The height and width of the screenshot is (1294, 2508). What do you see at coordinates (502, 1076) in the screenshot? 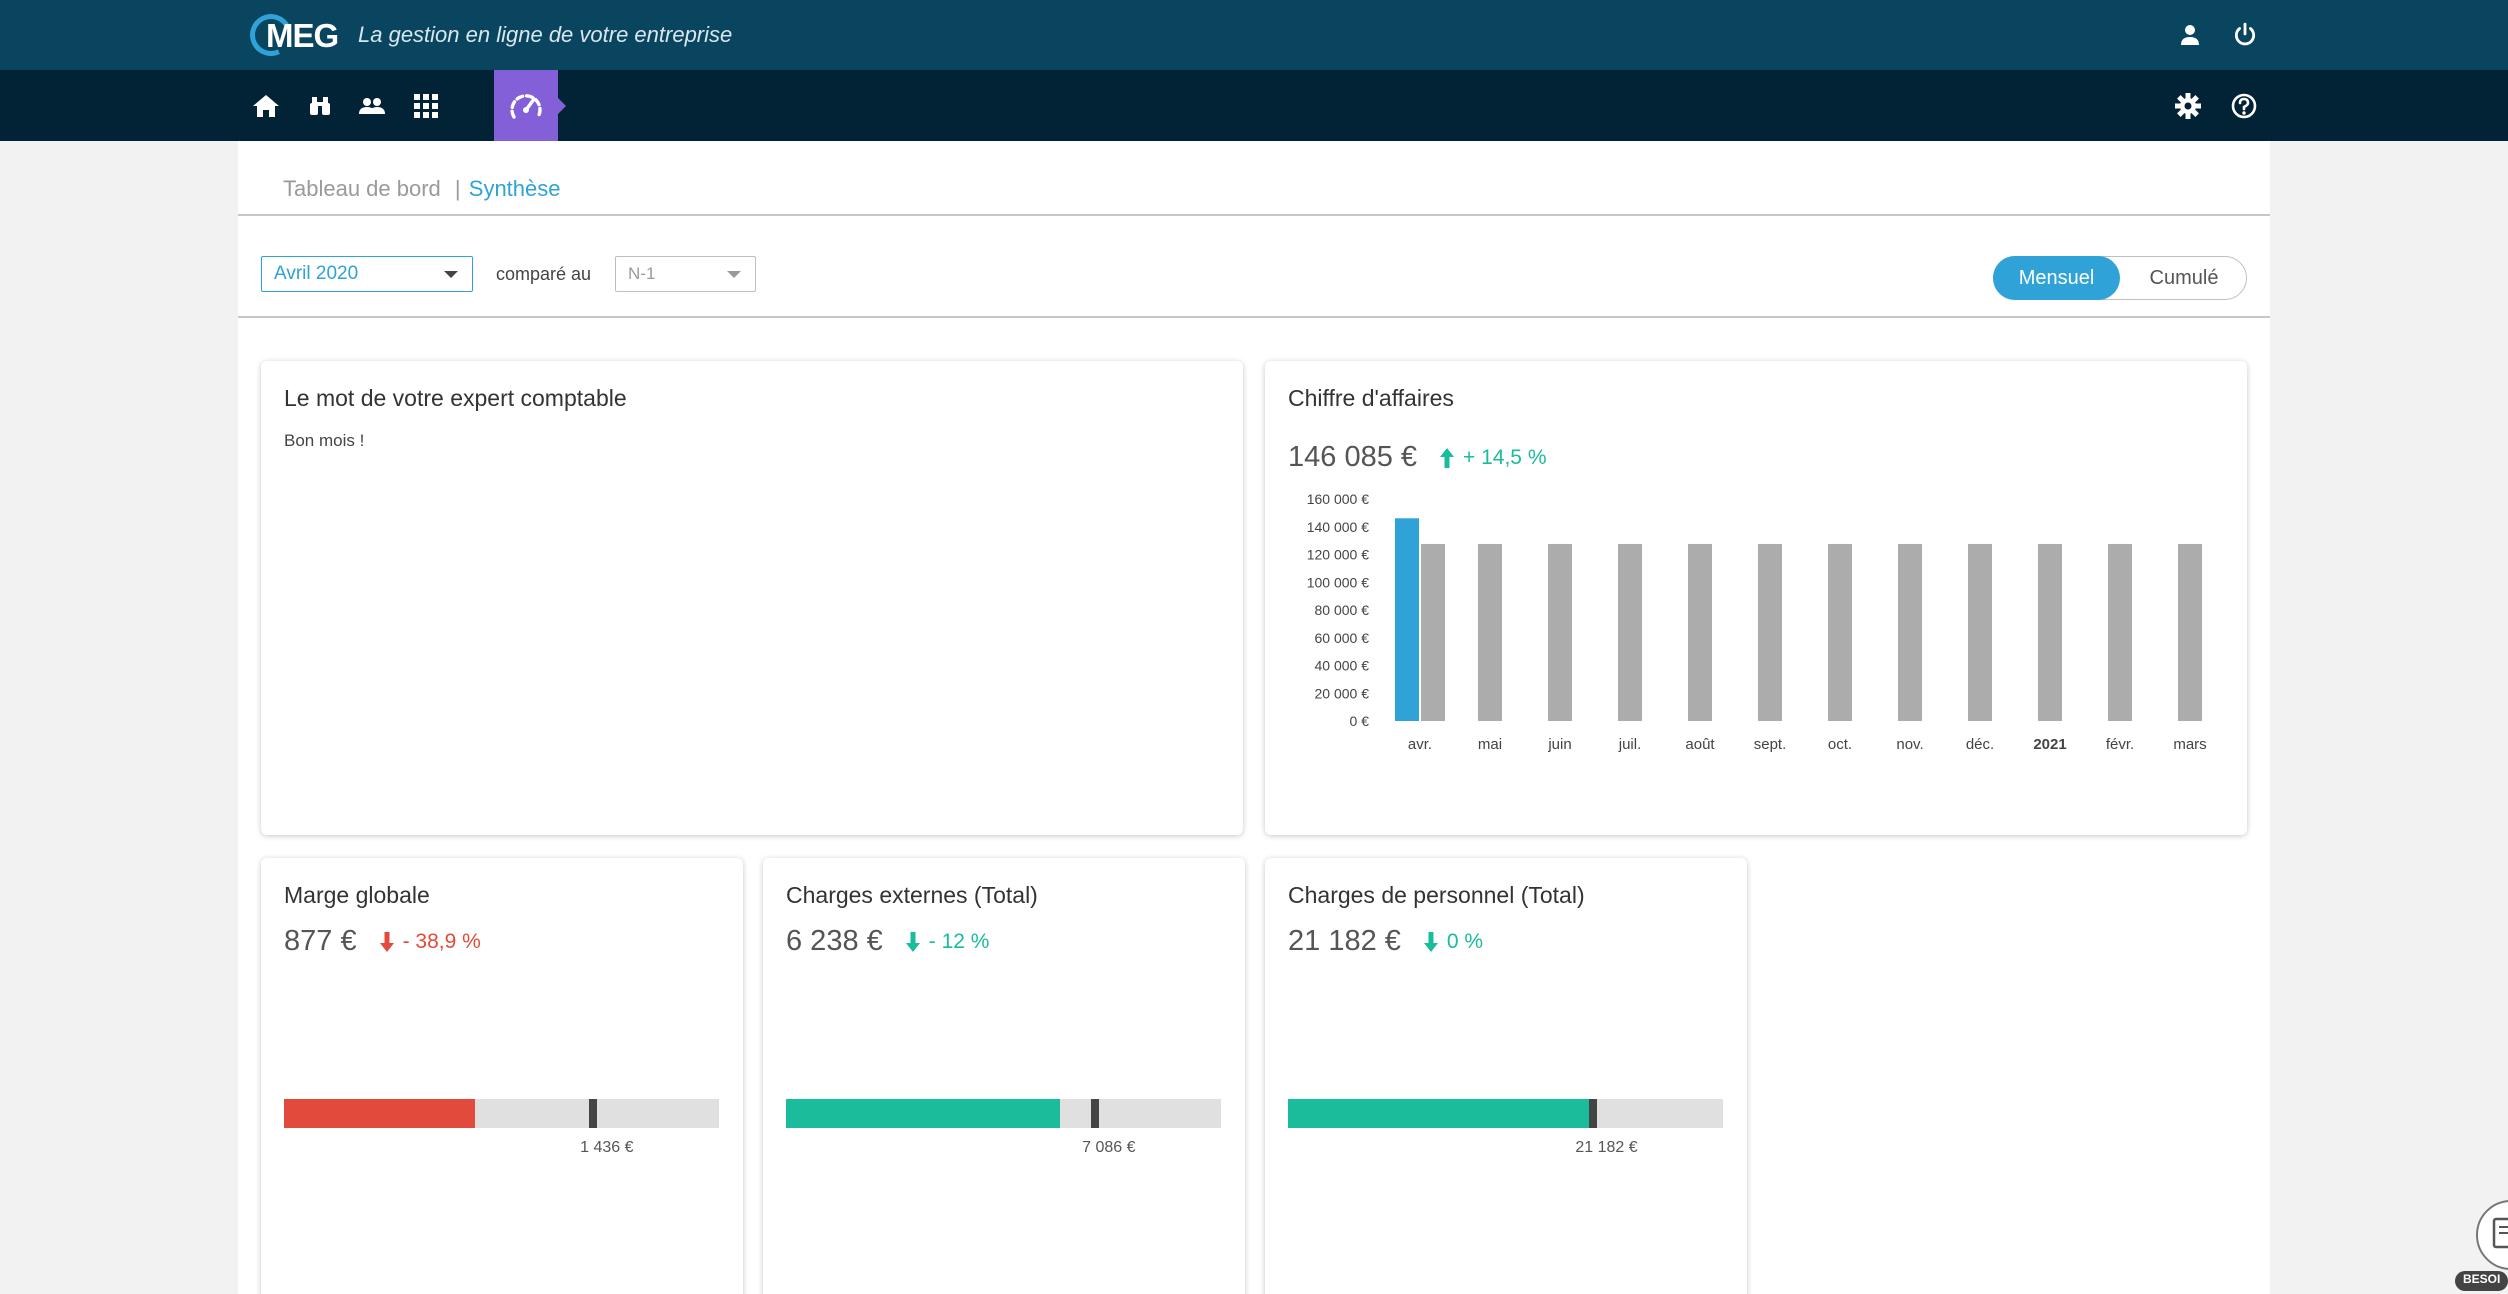
I see `kpi-card: Marge globale 877 € - 38,9 % 1 436 €` at bounding box center [502, 1076].